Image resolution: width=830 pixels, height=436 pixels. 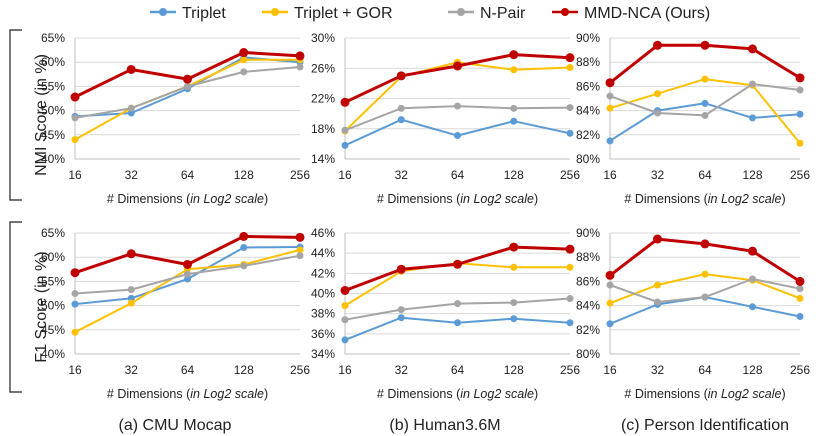 I want to click on legend-label: Triplet, so click(x=204, y=13).